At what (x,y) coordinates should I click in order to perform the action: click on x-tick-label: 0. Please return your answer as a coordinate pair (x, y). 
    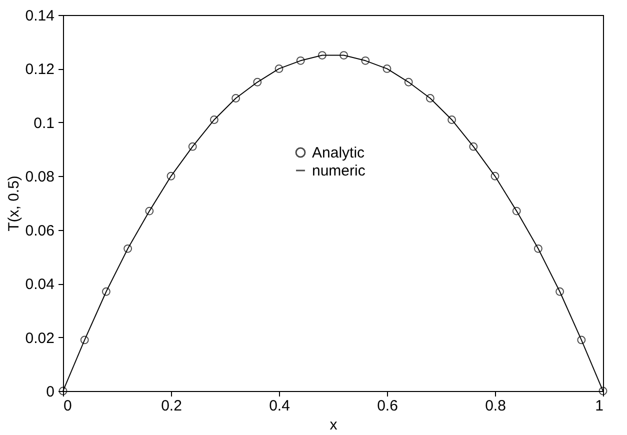
    Looking at the image, I should click on (68, 406).